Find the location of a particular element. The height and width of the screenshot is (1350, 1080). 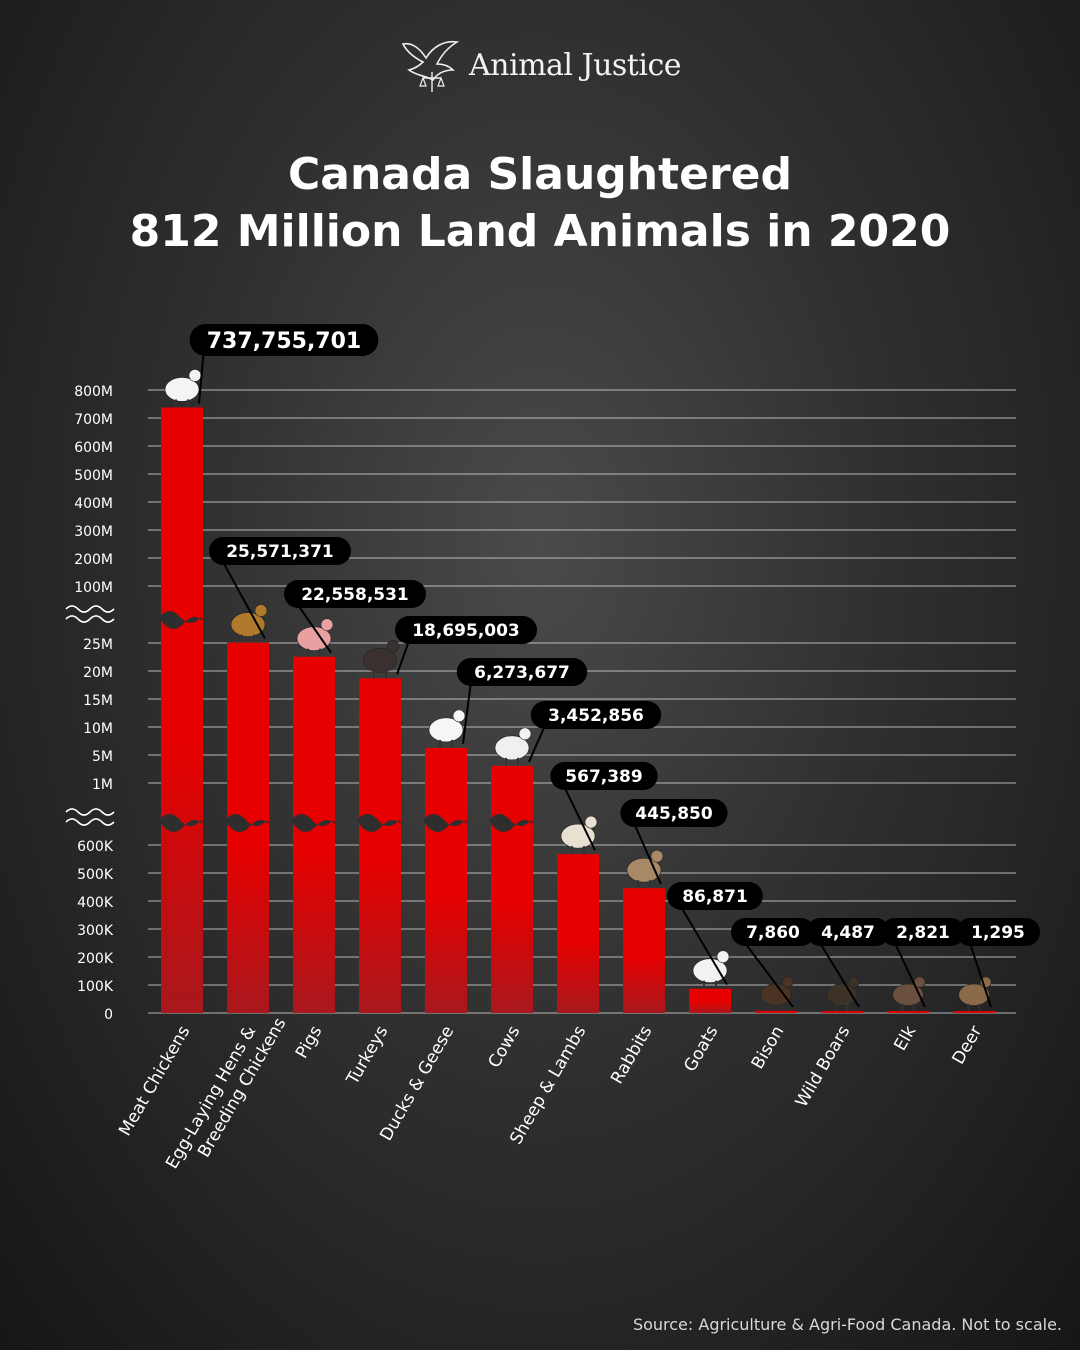

y-tick-label: 0 is located at coordinates (108, 1015).